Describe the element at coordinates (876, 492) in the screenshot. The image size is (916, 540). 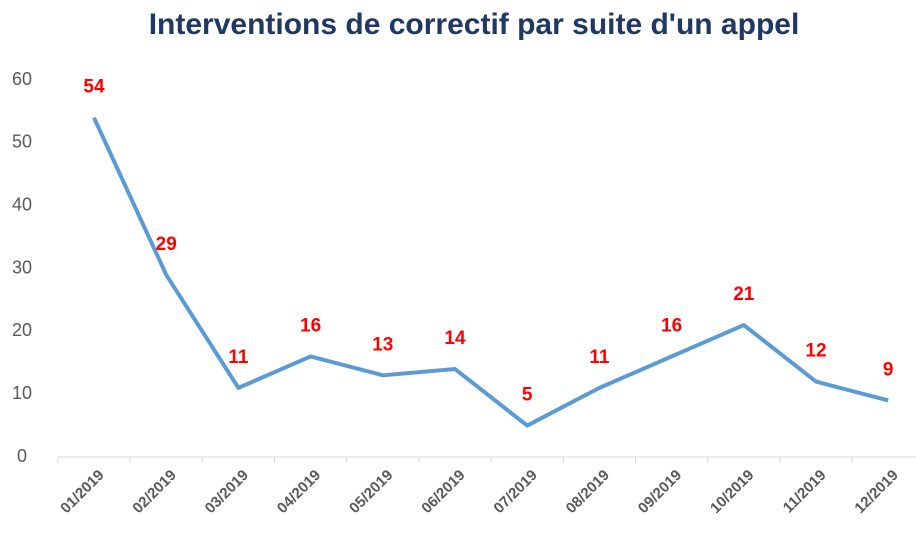
I see `x-tick-label: 12/2019` at that location.